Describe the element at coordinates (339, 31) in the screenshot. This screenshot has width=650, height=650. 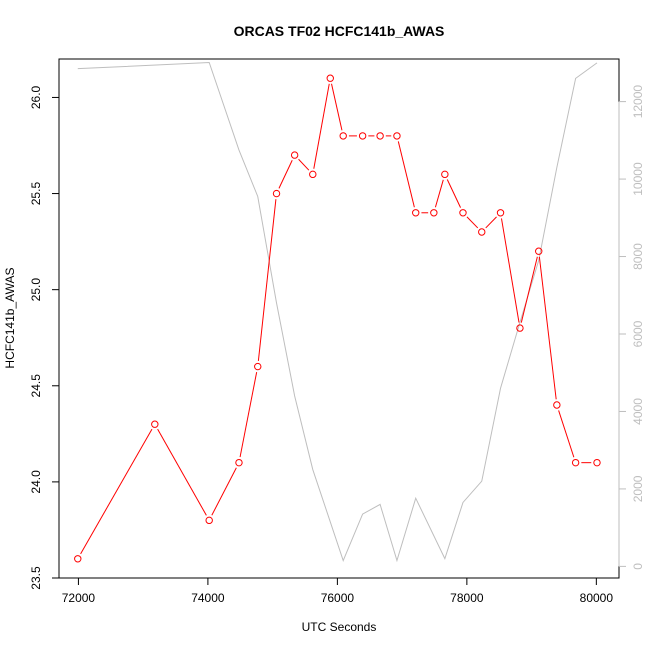
I see `chart-title: ORCAS TF02 HCFC141b_AWAS` at that location.